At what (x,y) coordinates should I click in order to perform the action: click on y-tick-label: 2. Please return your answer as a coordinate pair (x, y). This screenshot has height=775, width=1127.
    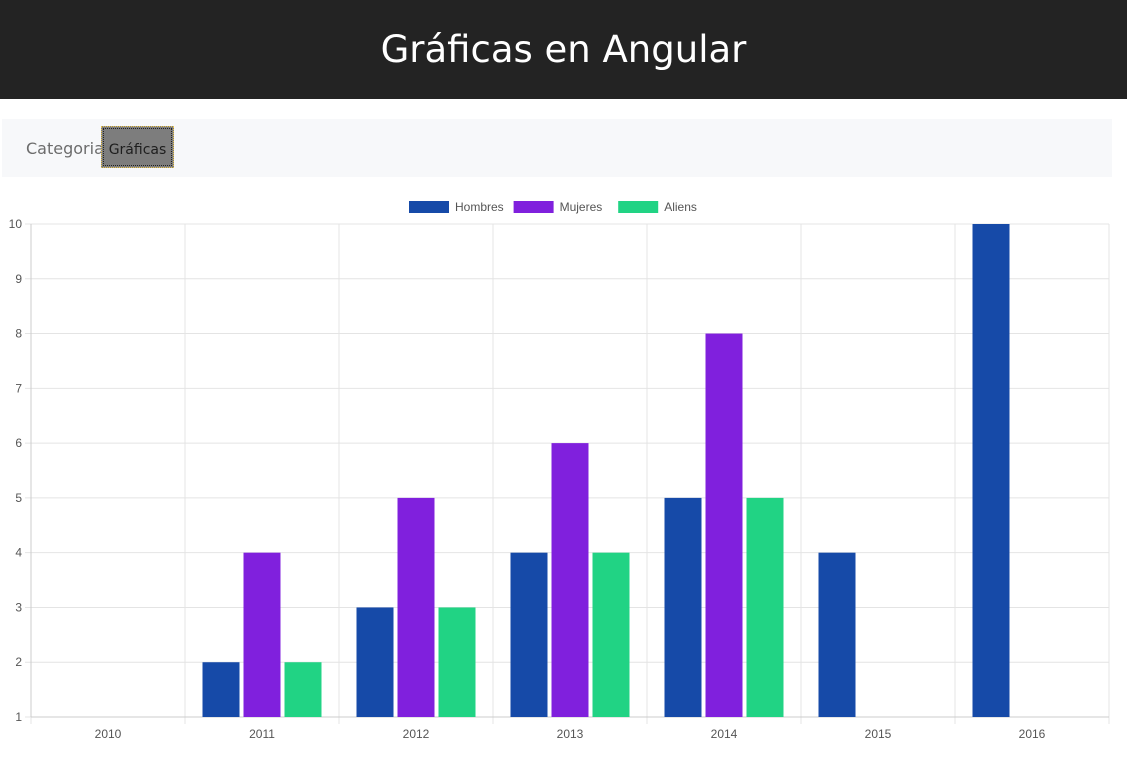
    Looking at the image, I should click on (18, 662).